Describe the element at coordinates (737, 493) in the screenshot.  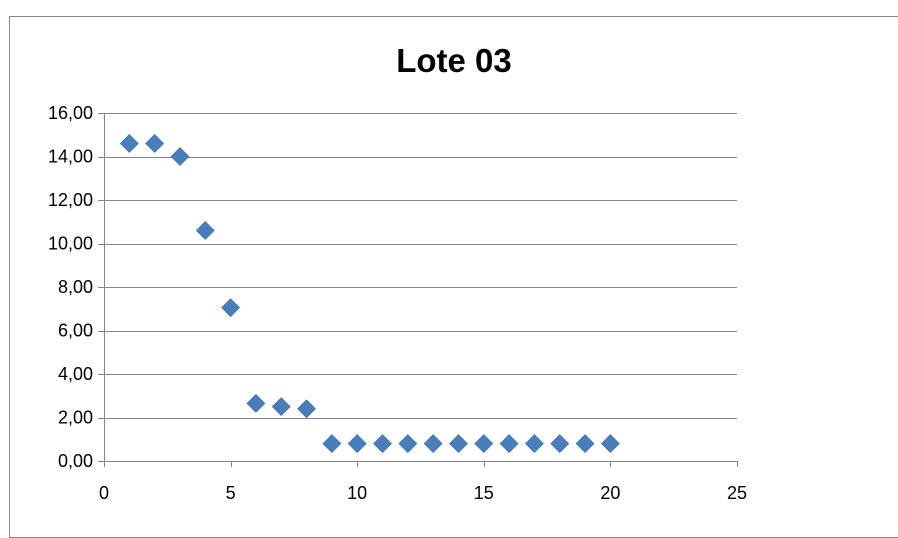
I see `x-tick-label: 25` at that location.